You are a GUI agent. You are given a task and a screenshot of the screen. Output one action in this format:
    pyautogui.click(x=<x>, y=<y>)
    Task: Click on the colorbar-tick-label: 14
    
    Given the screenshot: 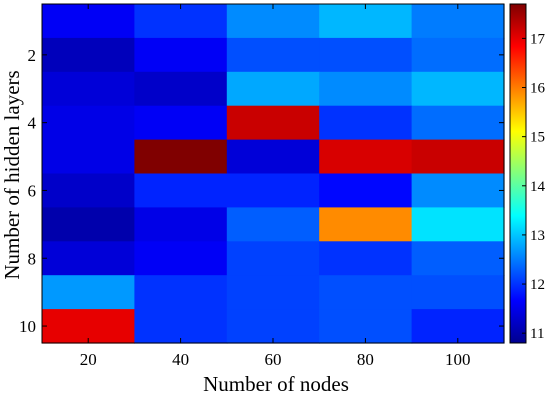 What is the action you would take?
    pyautogui.click(x=538, y=187)
    